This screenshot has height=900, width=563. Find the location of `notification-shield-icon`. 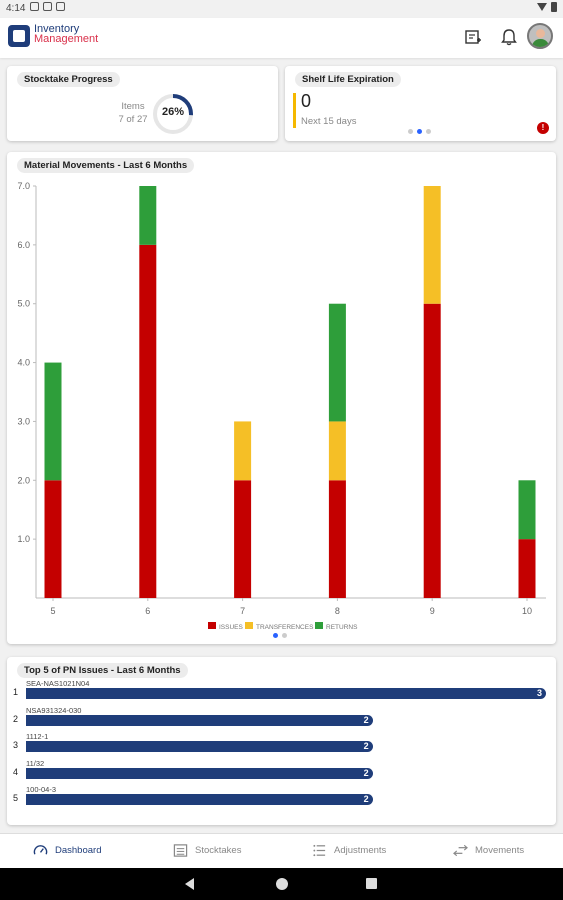

notification-shield-icon is located at coordinates (60, 6).